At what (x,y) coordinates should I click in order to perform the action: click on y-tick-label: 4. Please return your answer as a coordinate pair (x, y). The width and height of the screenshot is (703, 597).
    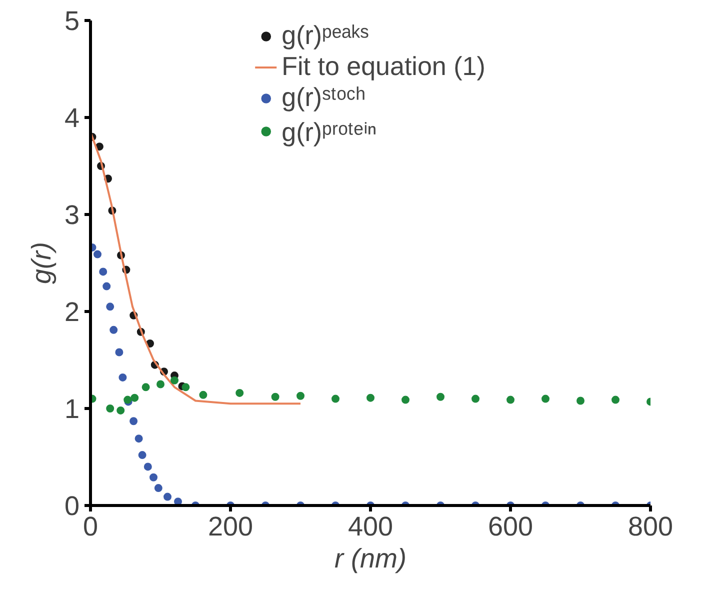
    Looking at the image, I should click on (72, 118).